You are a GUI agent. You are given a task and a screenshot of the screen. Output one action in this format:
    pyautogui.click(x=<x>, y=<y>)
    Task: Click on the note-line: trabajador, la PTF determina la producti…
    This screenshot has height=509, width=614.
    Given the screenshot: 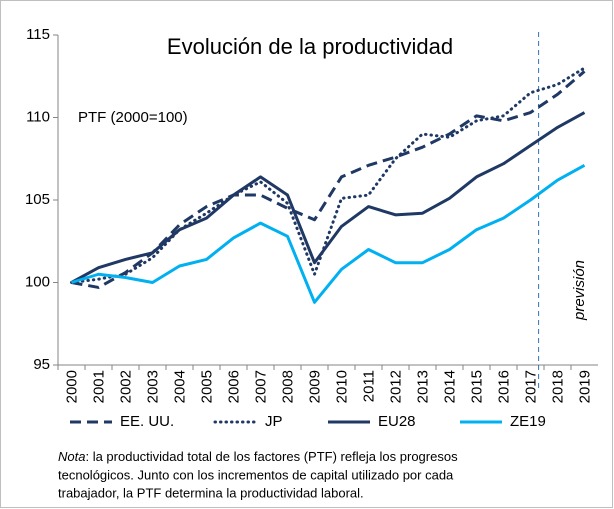 What is the action you would take?
    pyautogui.click(x=211, y=492)
    